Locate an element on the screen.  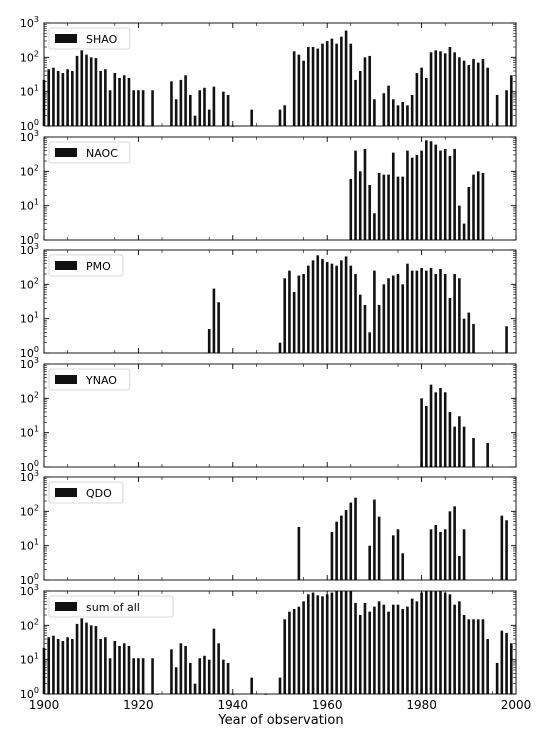
panel-frame is located at coordinates (280, 74).